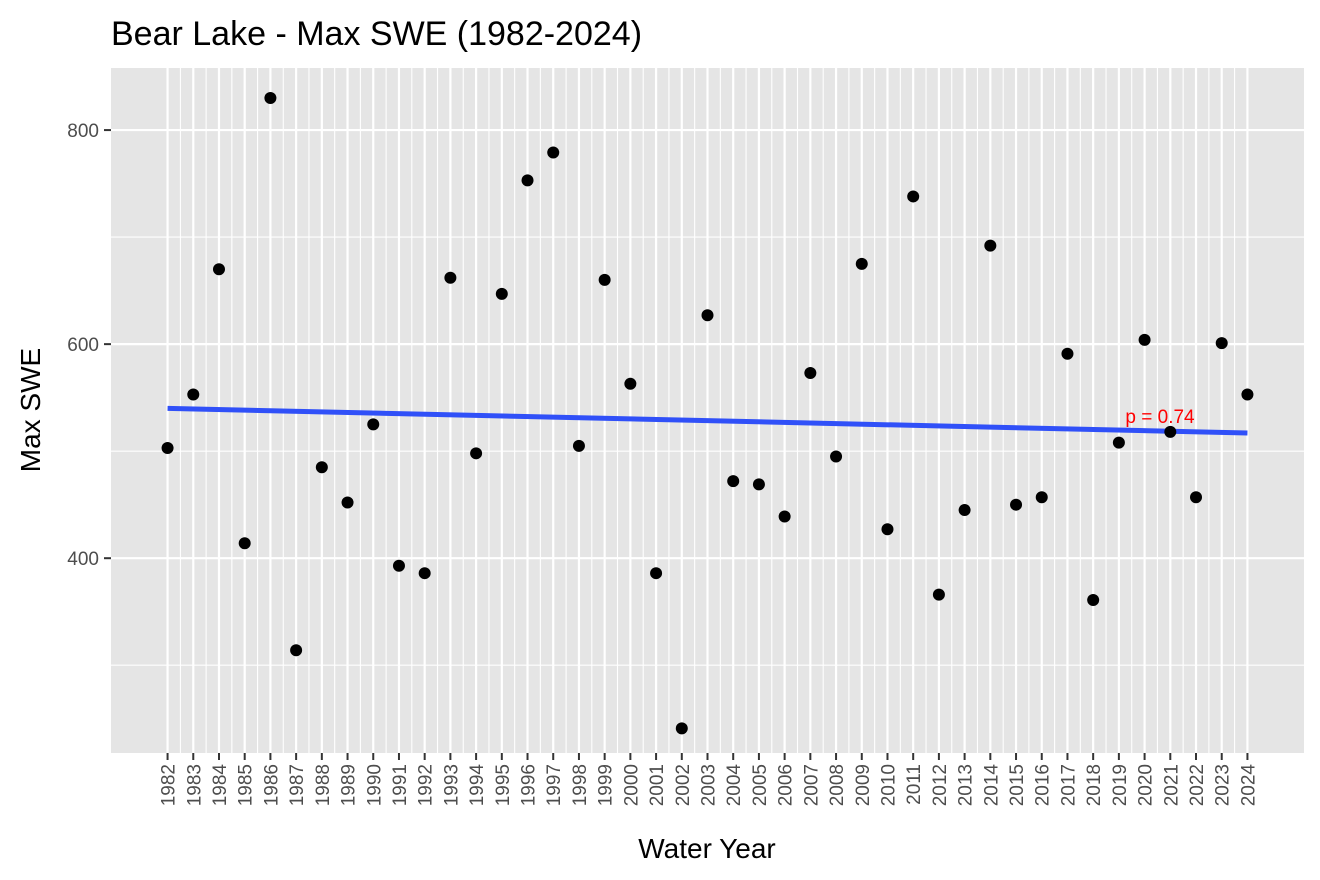 This screenshot has width=1320, height=880. What do you see at coordinates (811, 785) in the screenshot?
I see `x-tick-label: 2007` at bounding box center [811, 785].